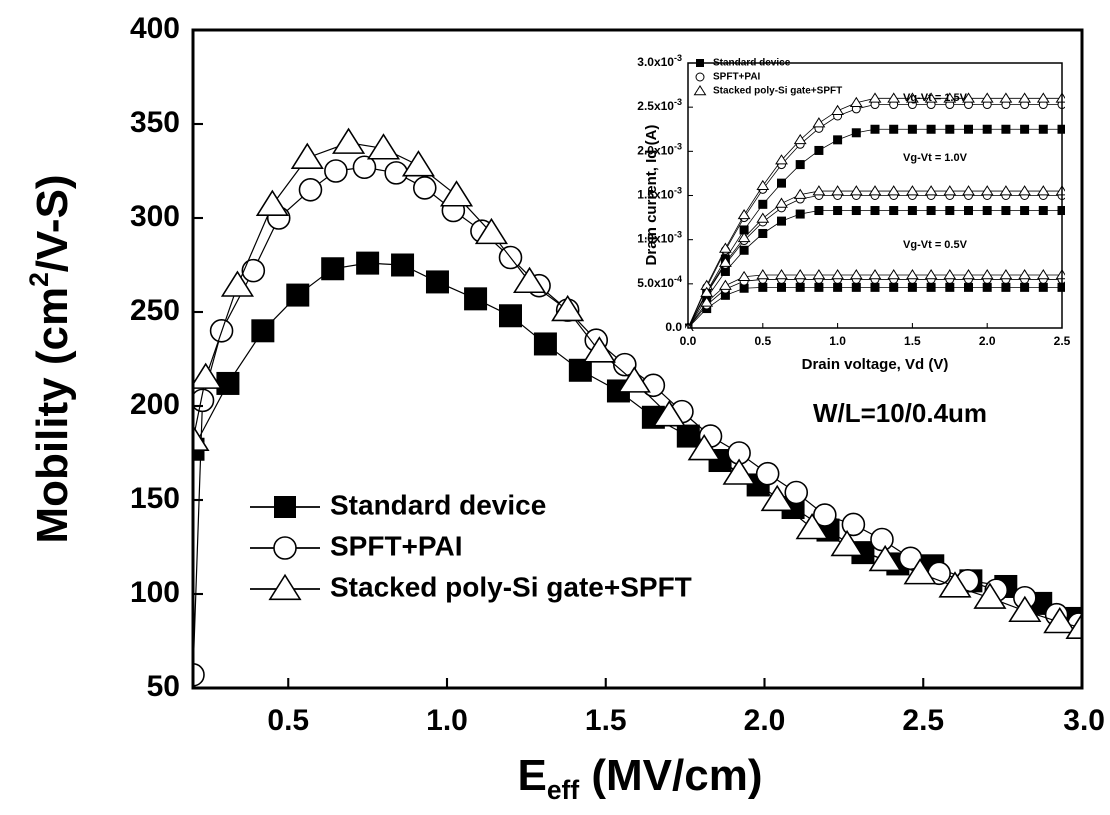  What do you see at coordinates (155, 310) in the screenshot?
I see `y-tick-label: 250` at bounding box center [155, 310].